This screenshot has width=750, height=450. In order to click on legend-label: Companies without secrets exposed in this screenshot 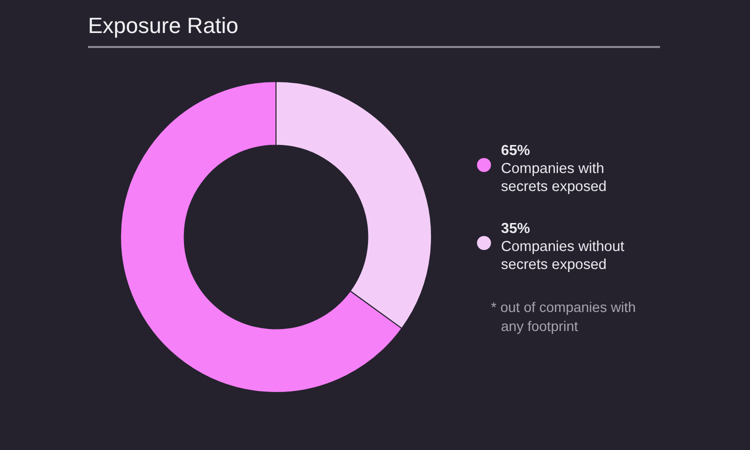, I will do `click(562, 256)`.